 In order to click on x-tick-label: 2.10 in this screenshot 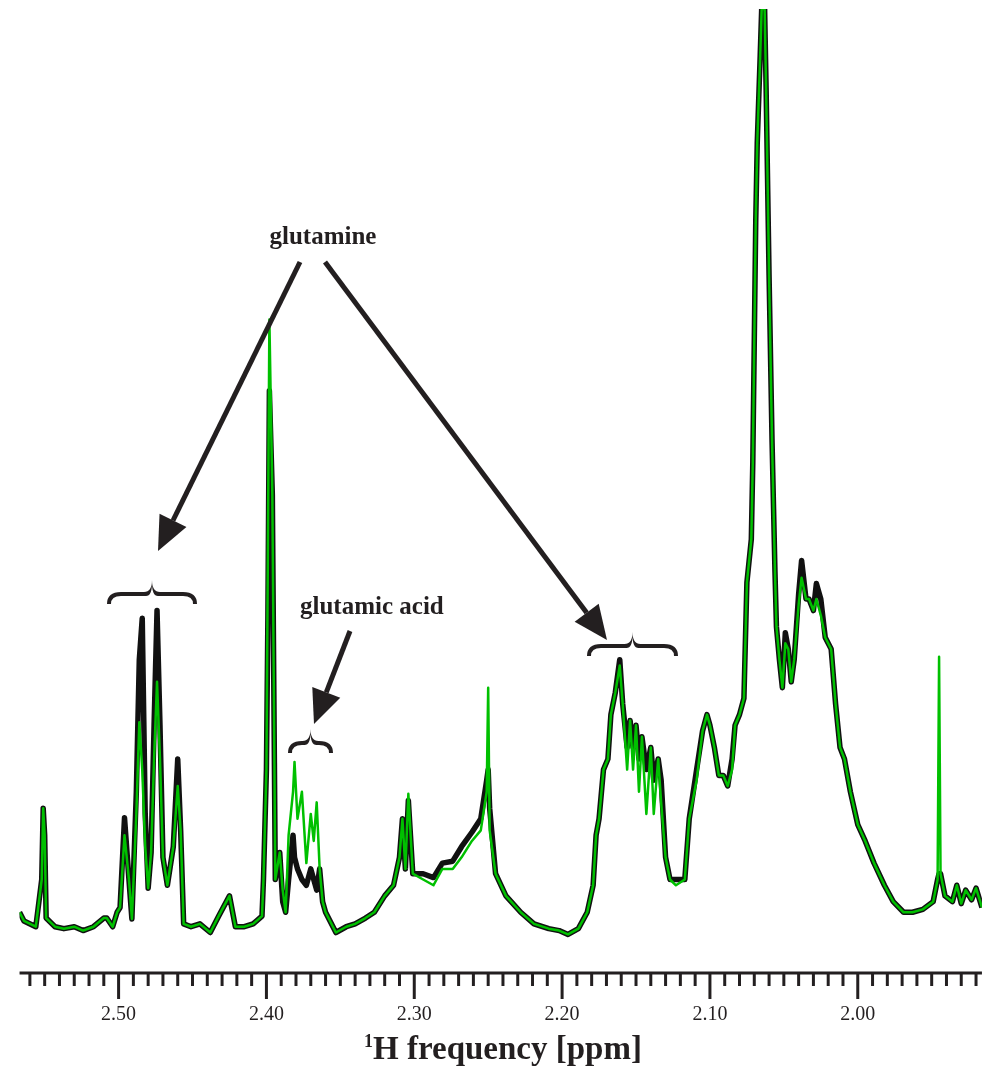, I will do `click(710, 1013)`.